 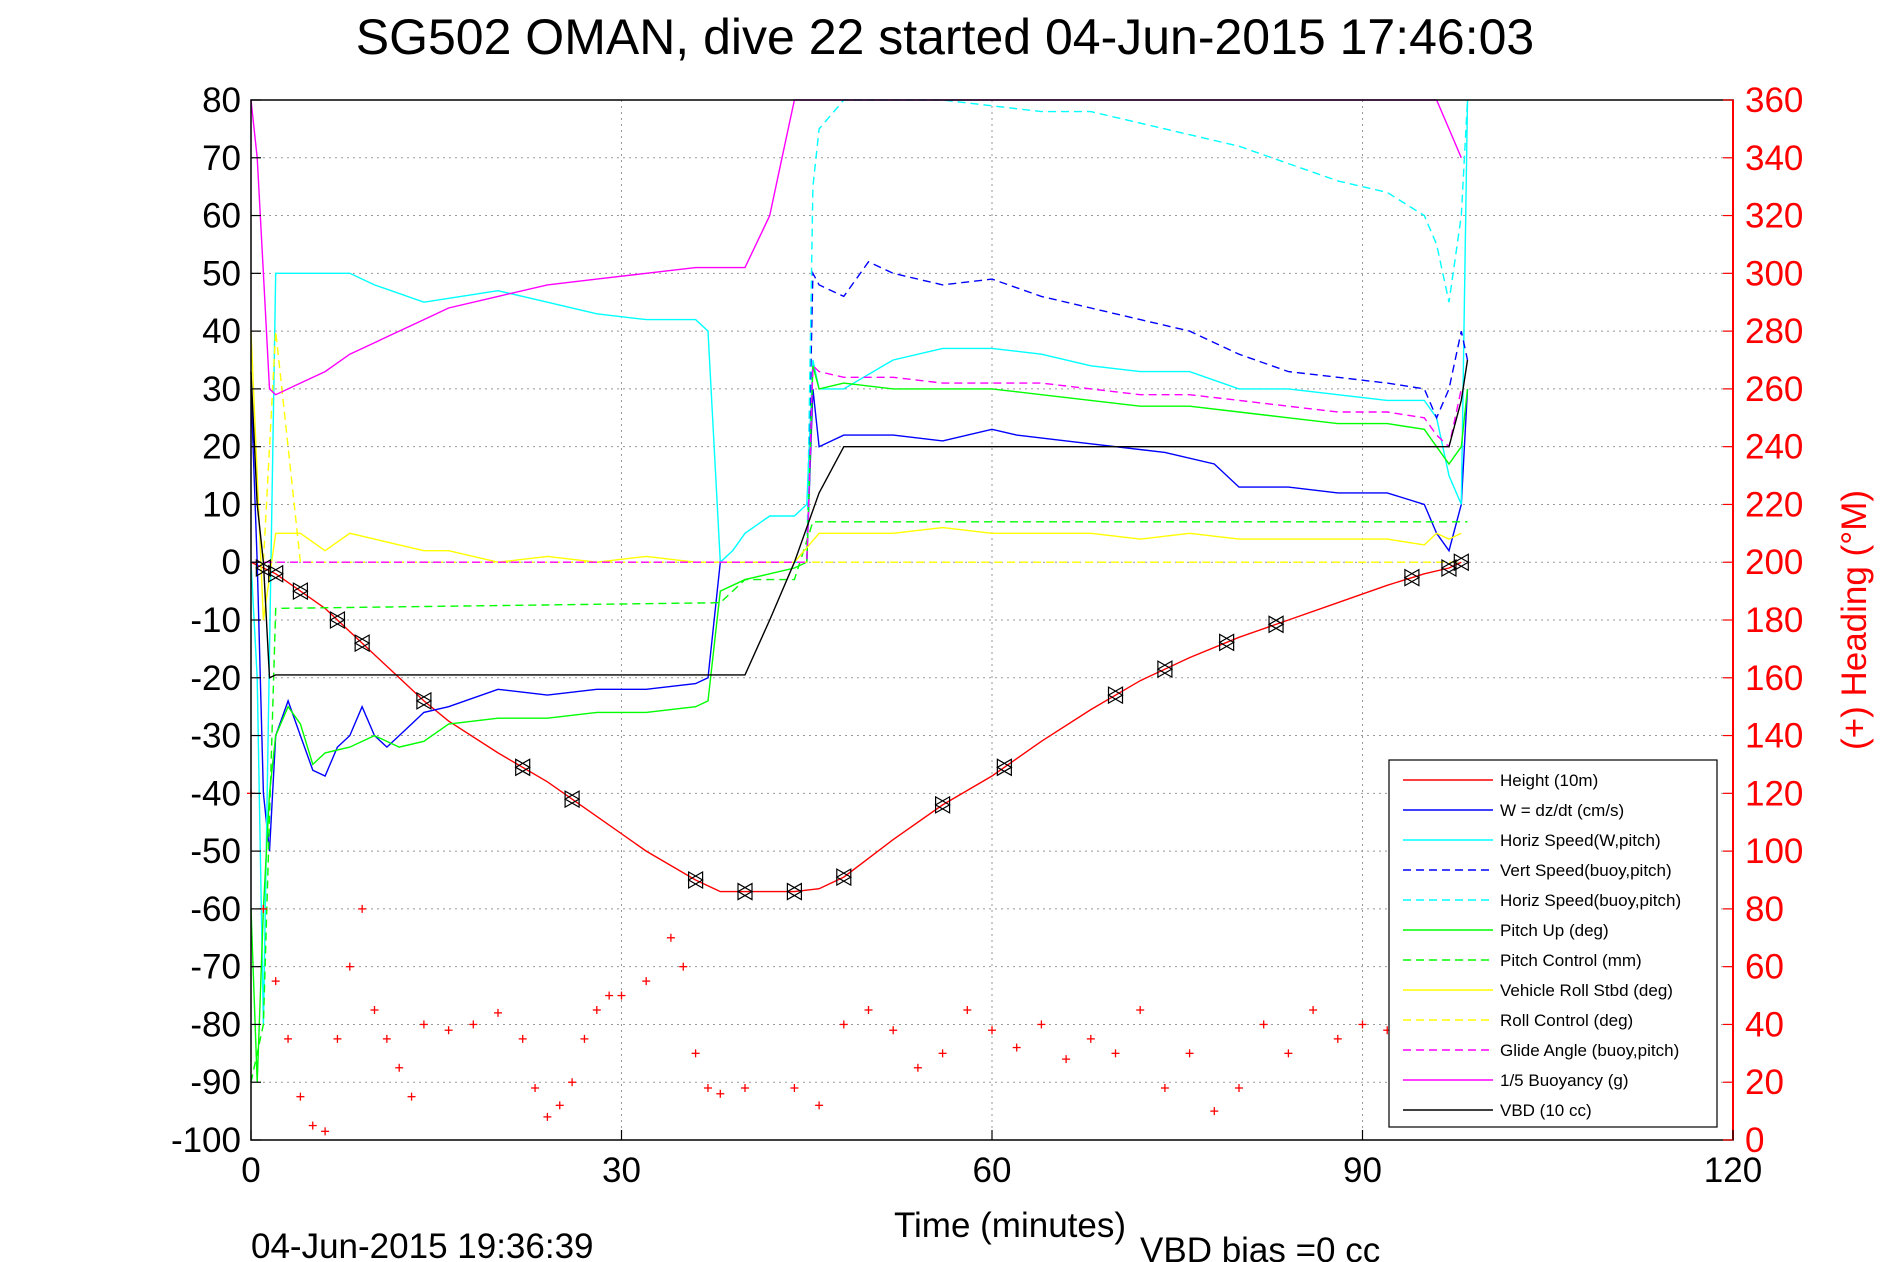 I want to click on y-tick-left-label: 10, so click(x=221, y=504).